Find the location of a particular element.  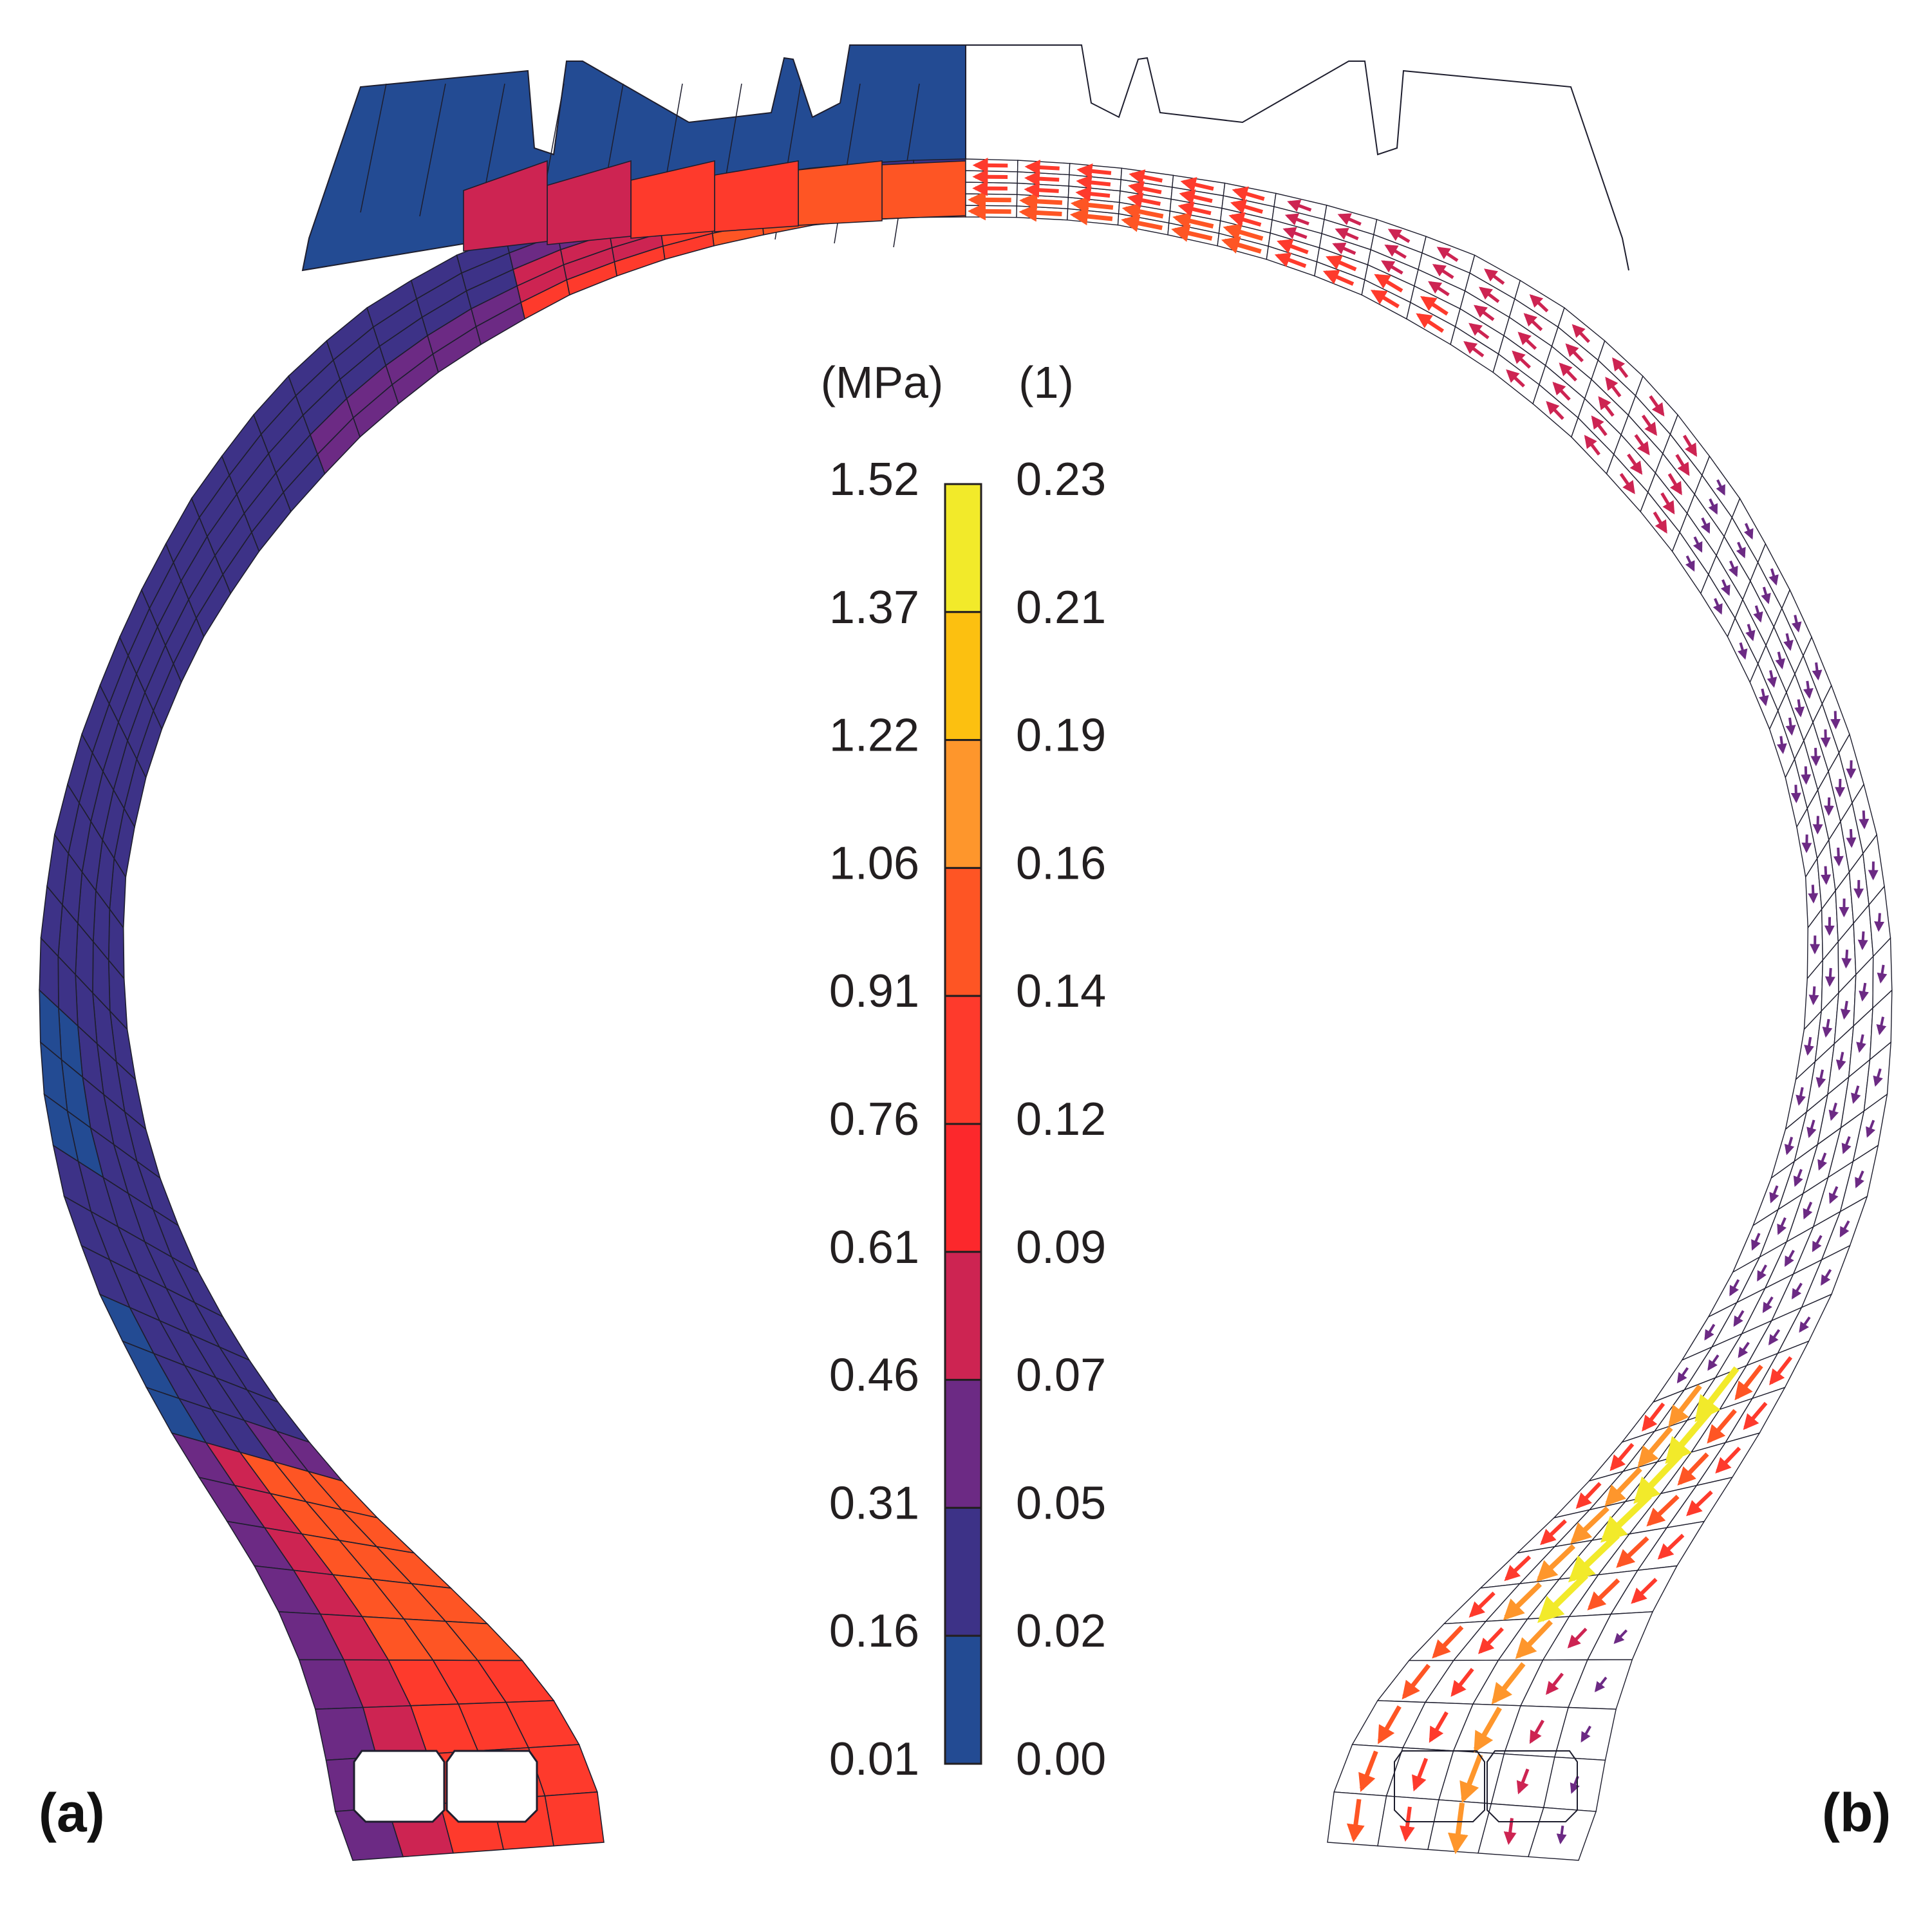

panel-b-label: (b) is located at coordinates (1857, 1812).